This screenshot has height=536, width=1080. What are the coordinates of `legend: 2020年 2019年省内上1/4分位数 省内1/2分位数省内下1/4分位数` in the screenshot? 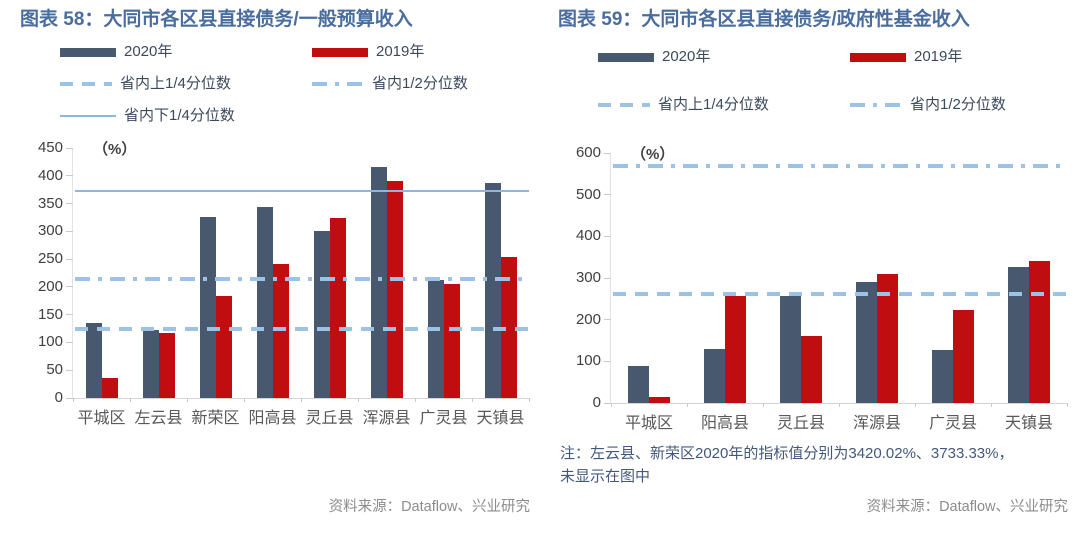 It's located at (296, 88).